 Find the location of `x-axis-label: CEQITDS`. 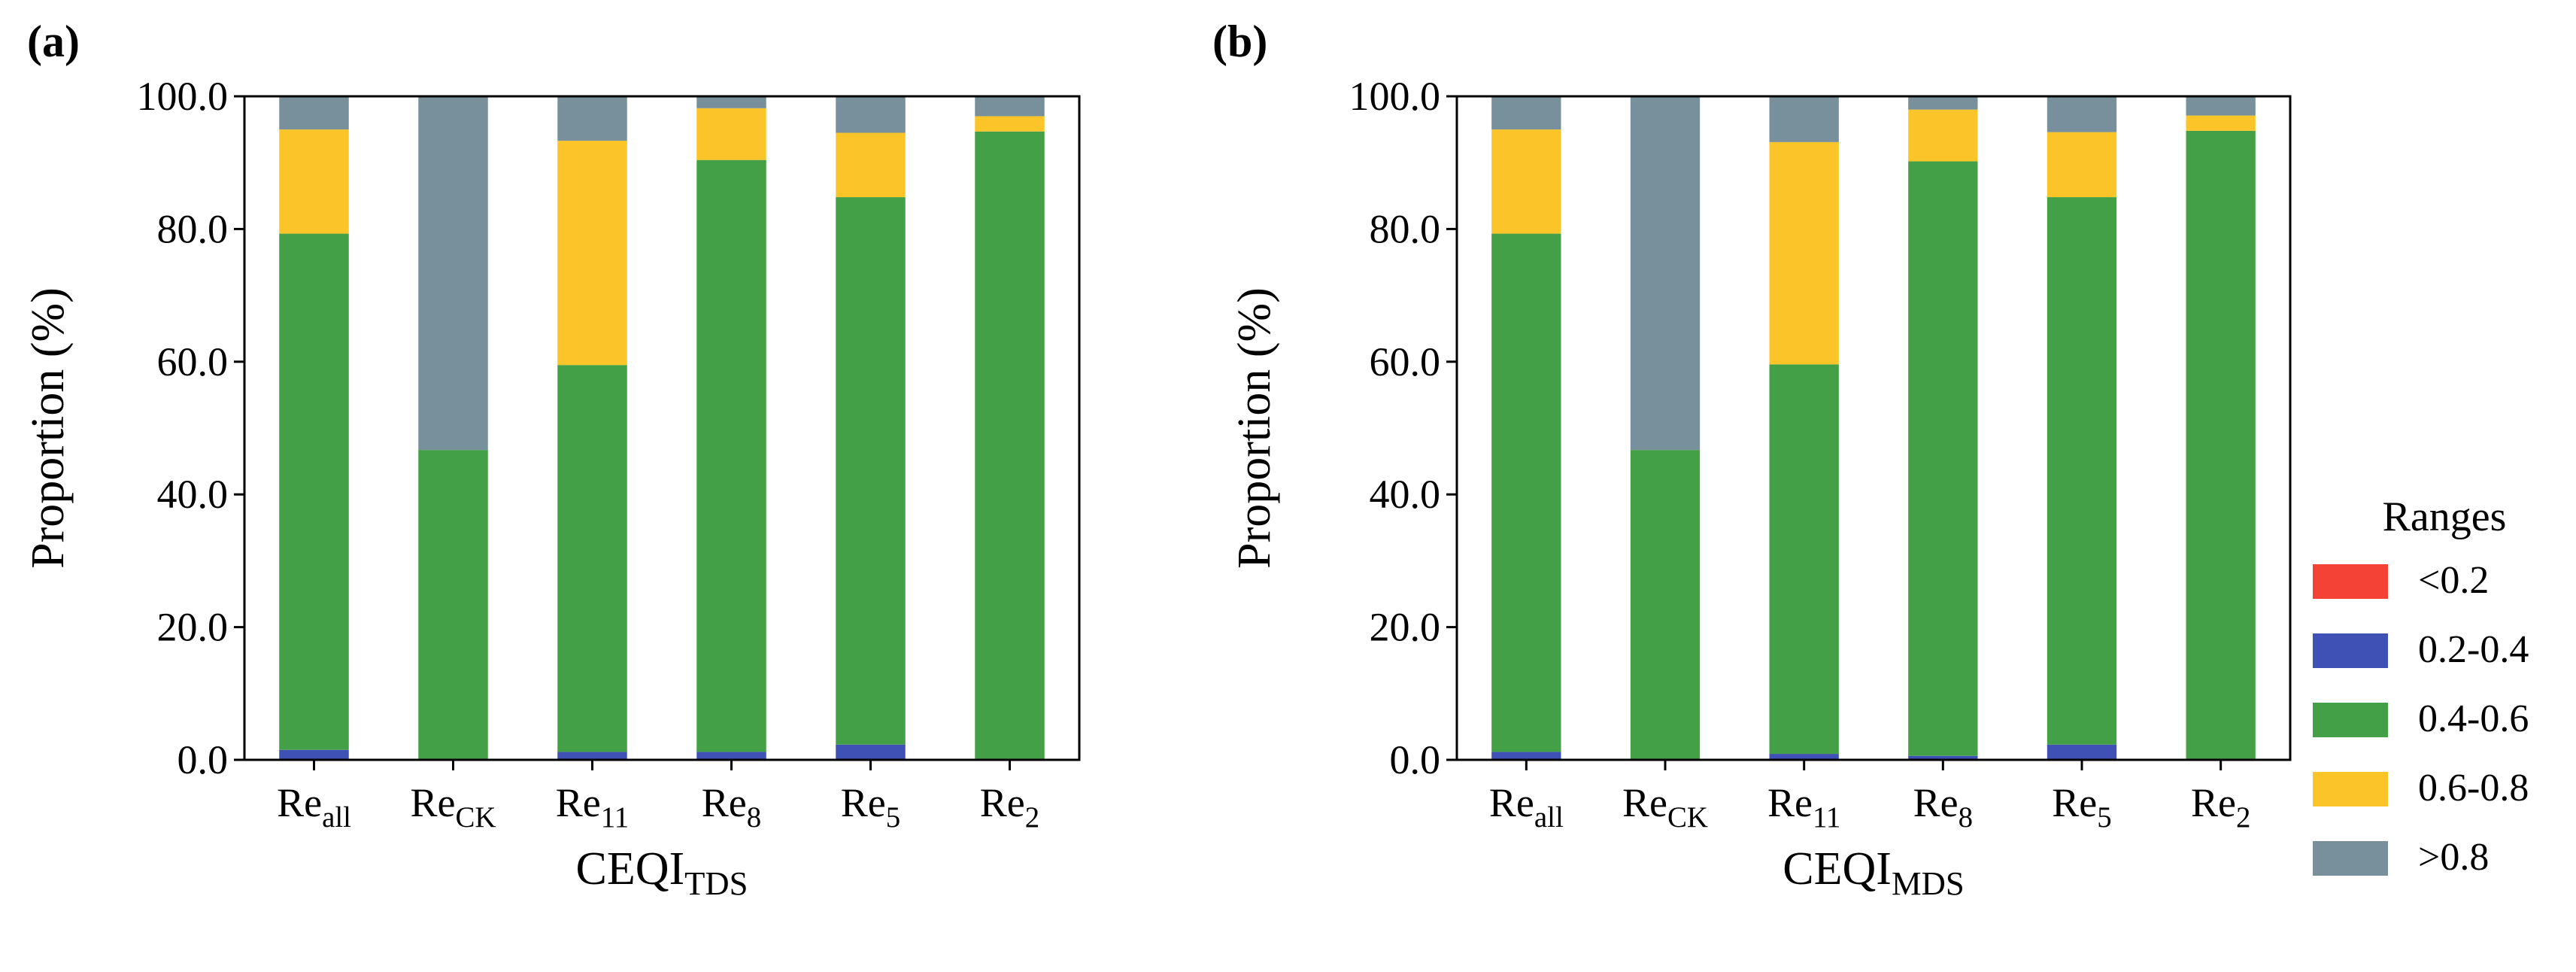

x-axis-label: CEQITDS is located at coordinates (662, 873).